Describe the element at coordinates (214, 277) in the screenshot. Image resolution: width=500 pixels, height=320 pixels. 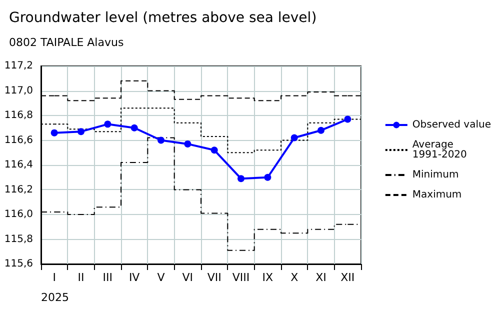
I see `x-tick-label: VII` at that location.